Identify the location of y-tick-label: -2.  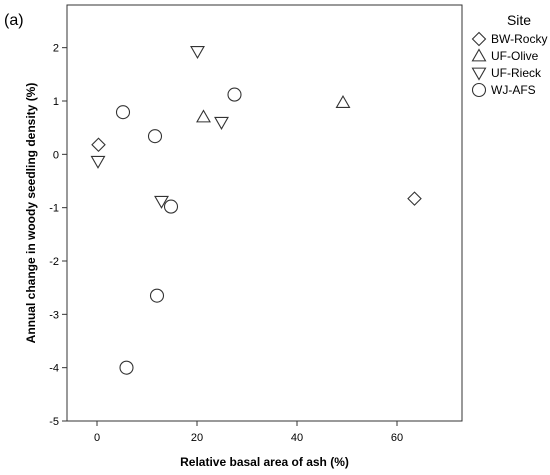
(54, 262).